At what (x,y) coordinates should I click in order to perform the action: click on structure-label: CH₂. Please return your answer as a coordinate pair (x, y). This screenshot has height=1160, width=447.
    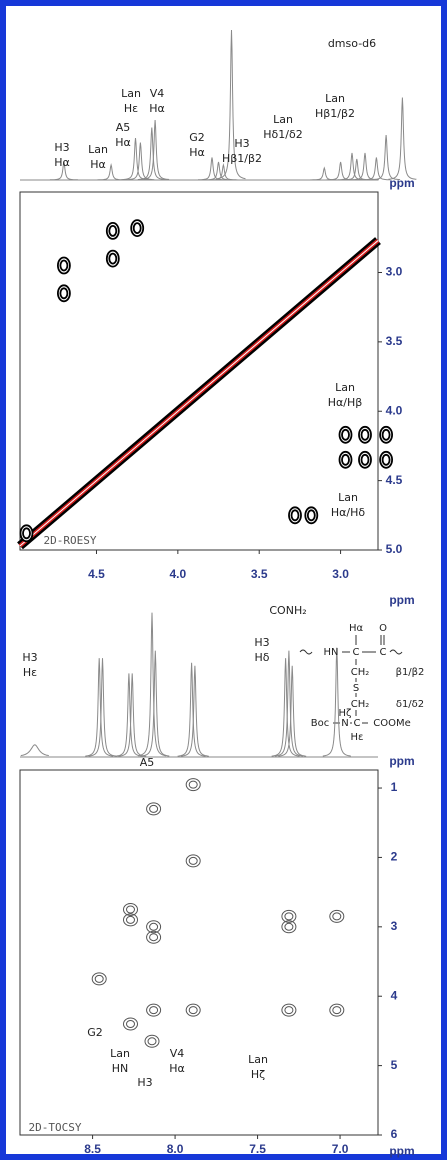
    Looking at the image, I should click on (360, 672).